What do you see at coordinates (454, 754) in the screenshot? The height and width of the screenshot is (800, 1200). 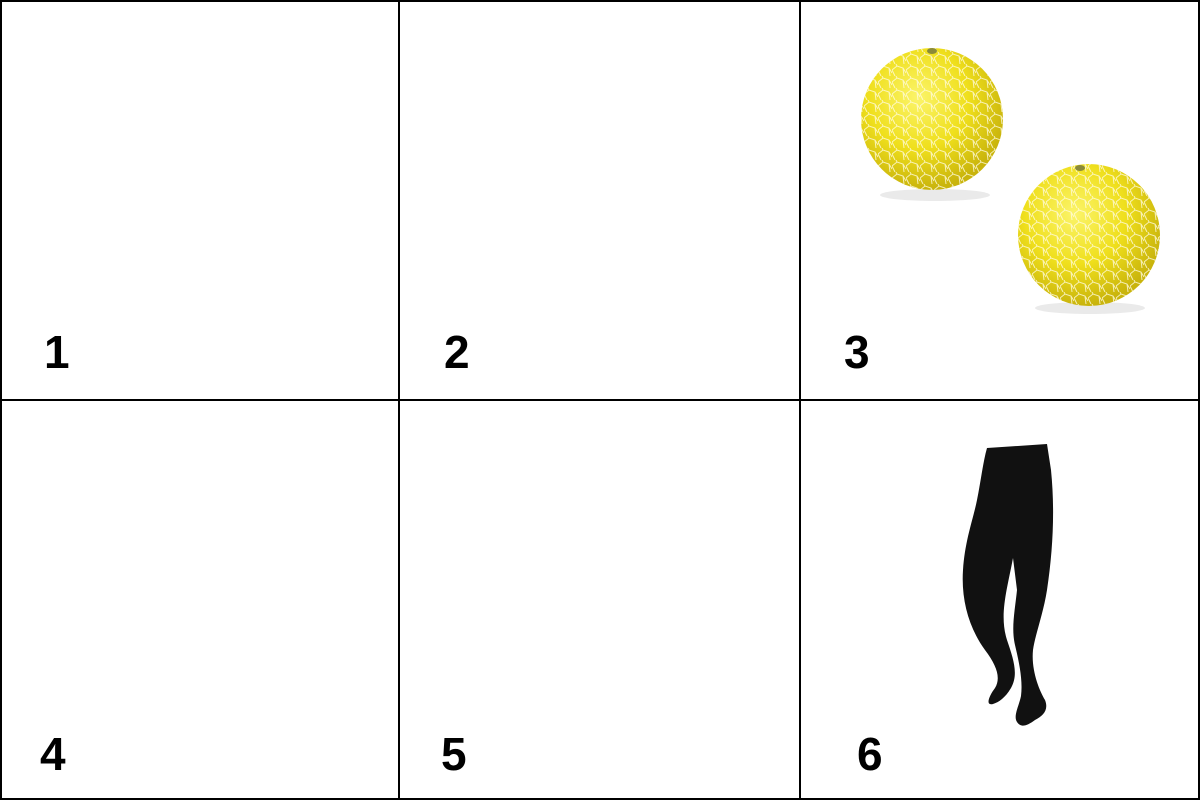 I see `cell-number-5: 5` at bounding box center [454, 754].